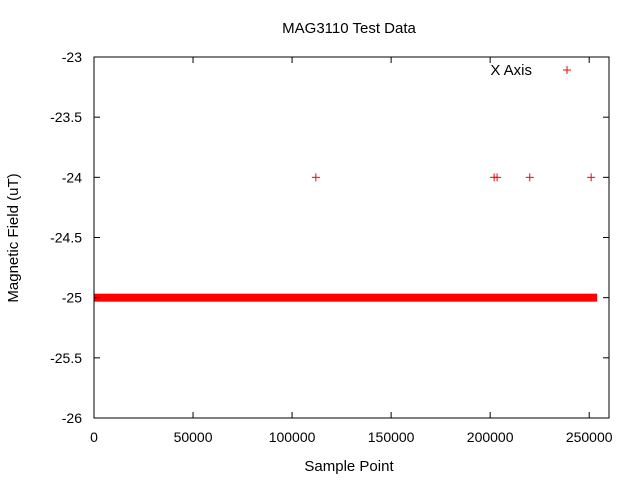 The width and height of the screenshot is (640, 480). What do you see at coordinates (72, 298) in the screenshot?
I see `y-tick-label: -25` at bounding box center [72, 298].